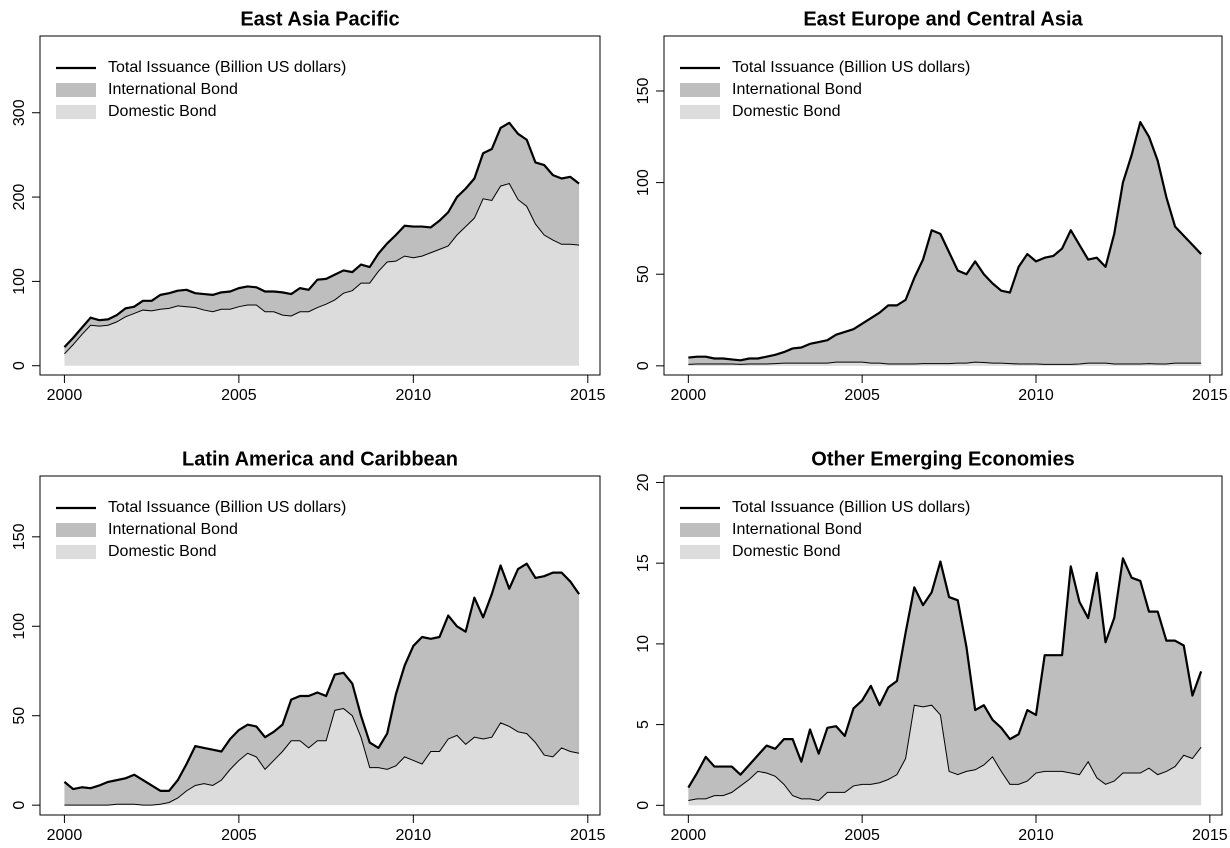 The image size is (1230, 848). Describe the element at coordinates (643, 482) in the screenshot. I see `y-tick-label: 20` at that location.